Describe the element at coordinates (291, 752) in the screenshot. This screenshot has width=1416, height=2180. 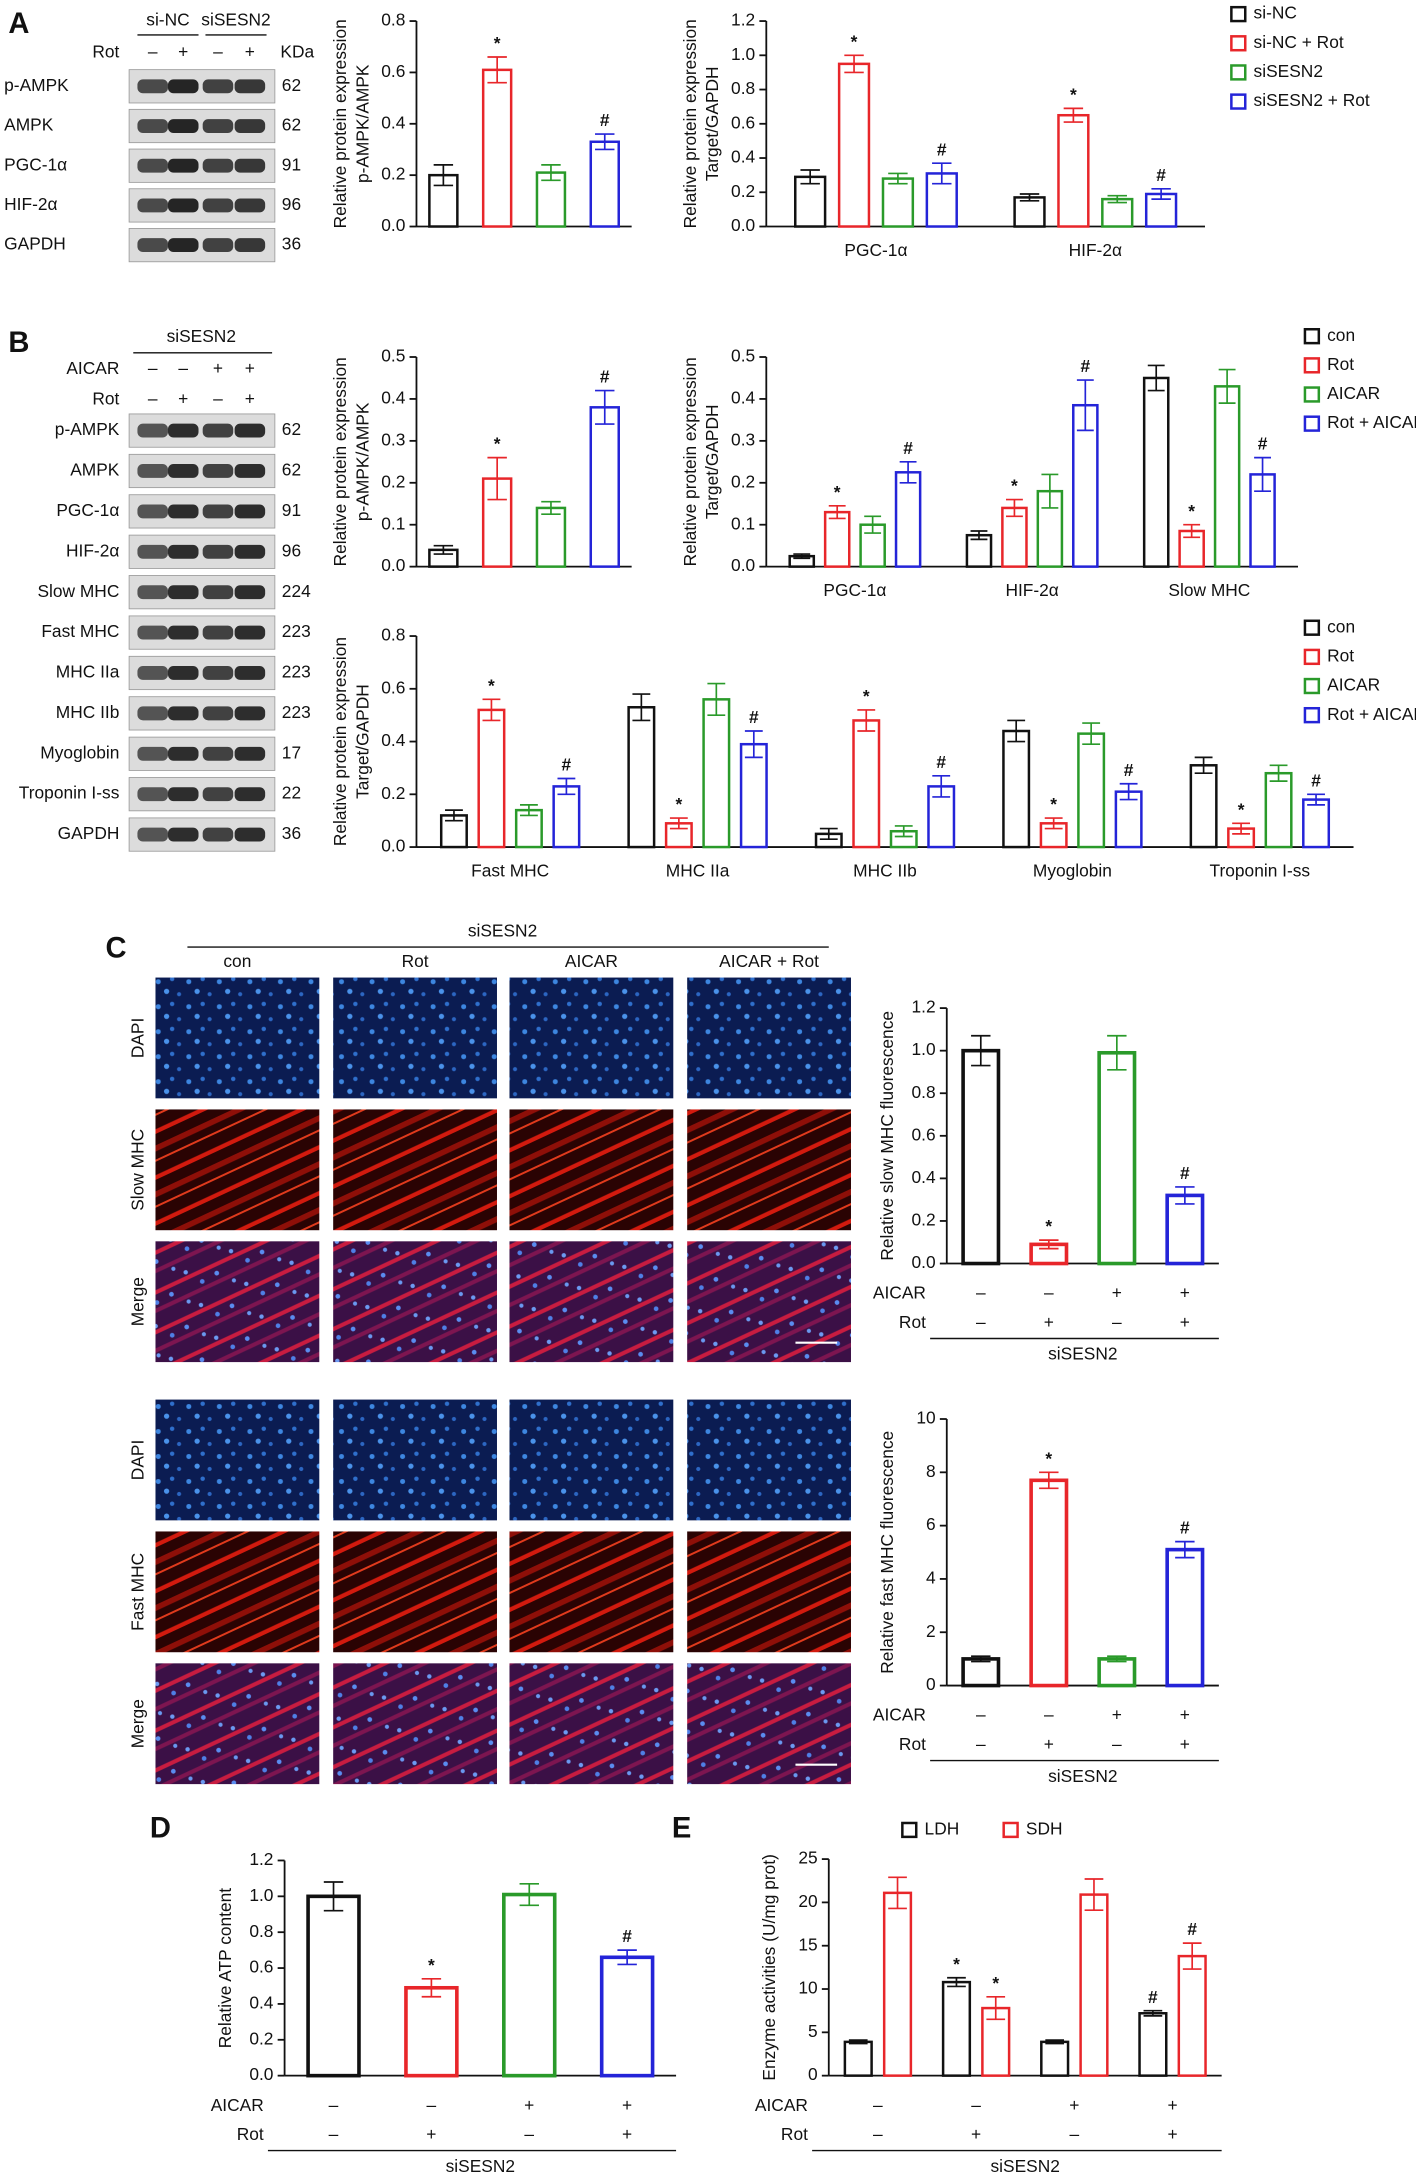
I see `kda: 17` at that location.